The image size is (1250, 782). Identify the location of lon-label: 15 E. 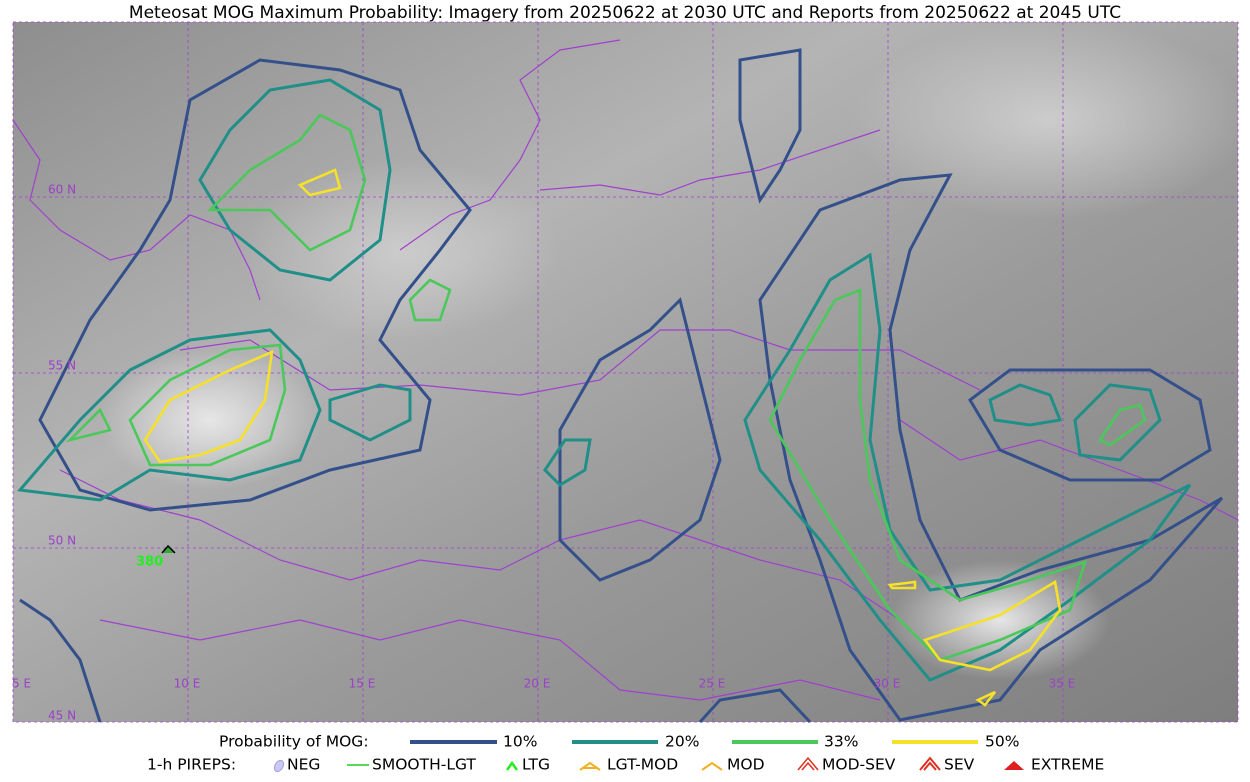
(362, 684).